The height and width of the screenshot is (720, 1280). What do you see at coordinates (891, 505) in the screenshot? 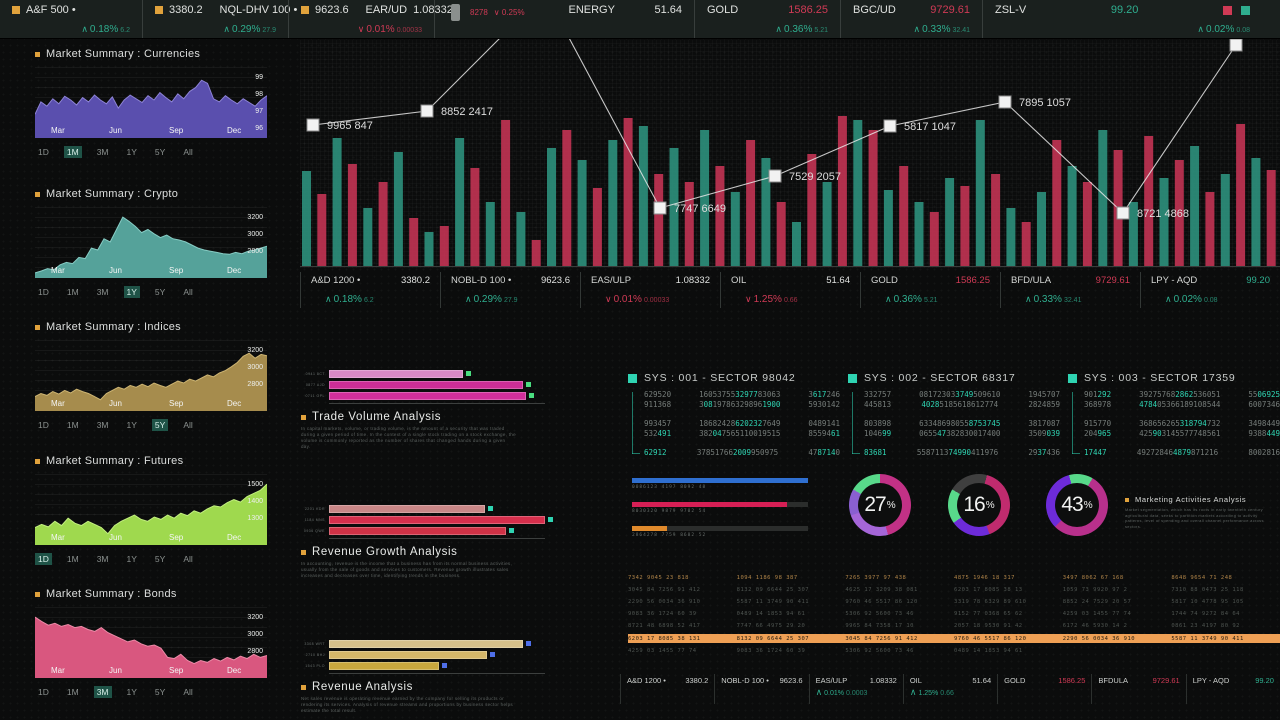
I see `donut-percent-sign: %` at bounding box center [891, 505].